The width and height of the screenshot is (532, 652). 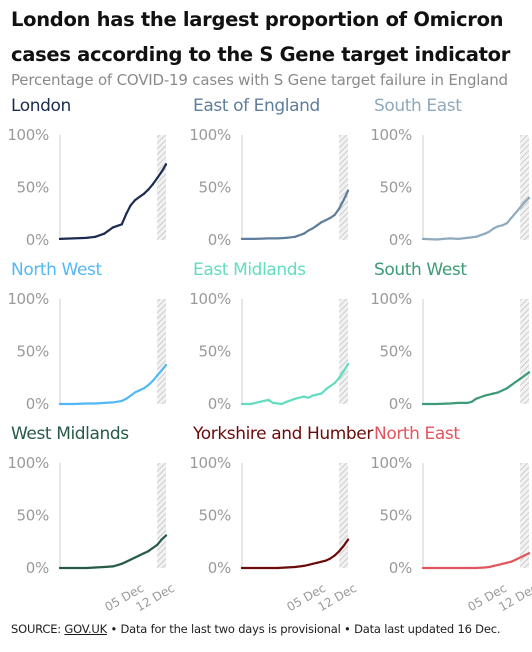 What do you see at coordinates (85, 629) in the screenshot?
I see `source-link: GOV.UK` at bounding box center [85, 629].